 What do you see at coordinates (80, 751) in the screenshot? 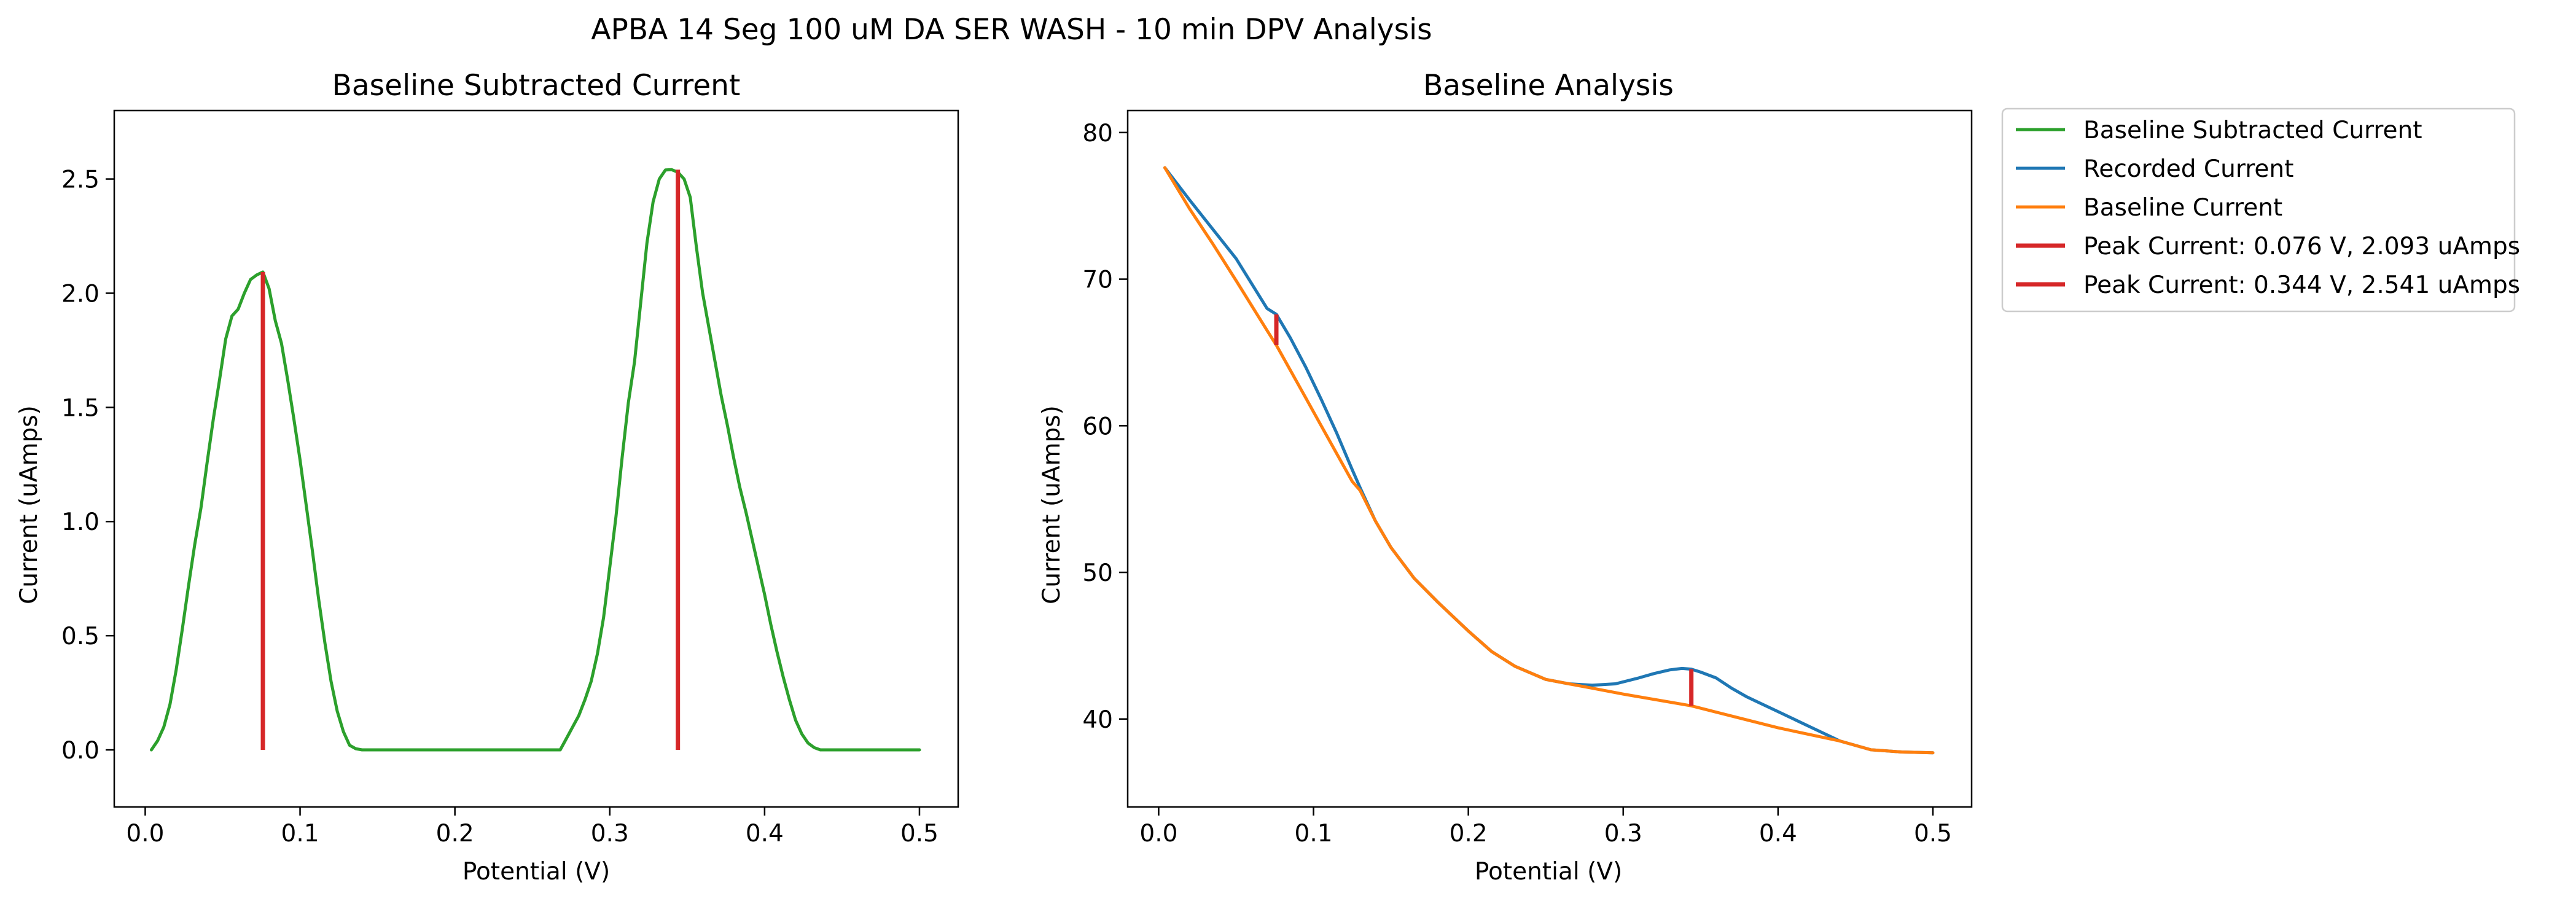
I see `y-tick-label: 0.0` at bounding box center [80, 751].